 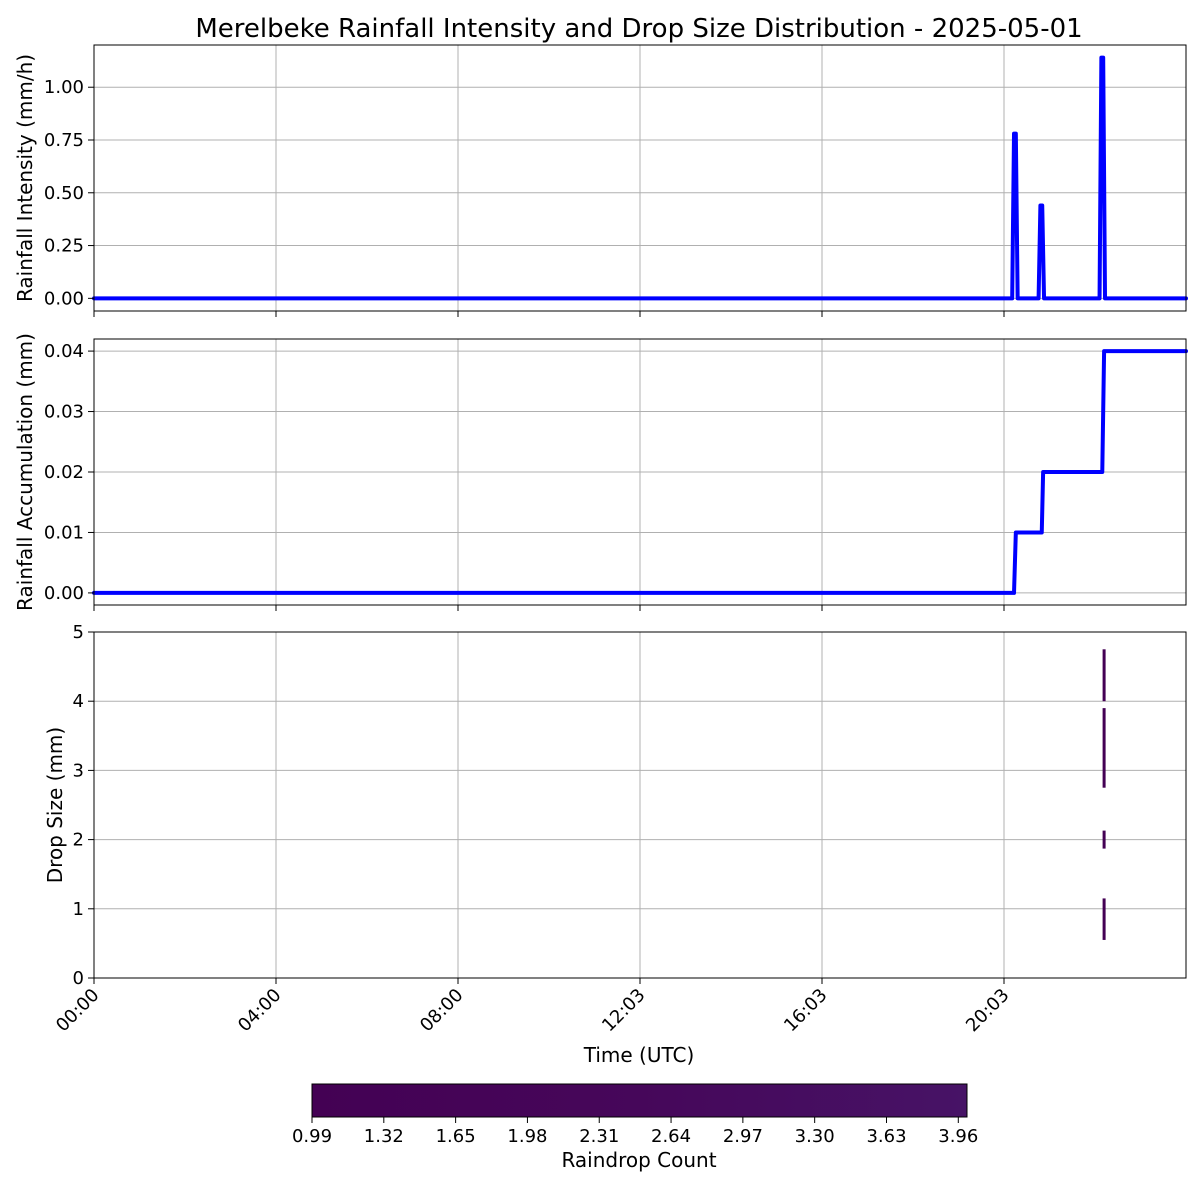 What do you see at coordinates (78, 909) in the screenshot?
I see `drop-size-y-tick-label: 1` at bounding box center [78, 909].